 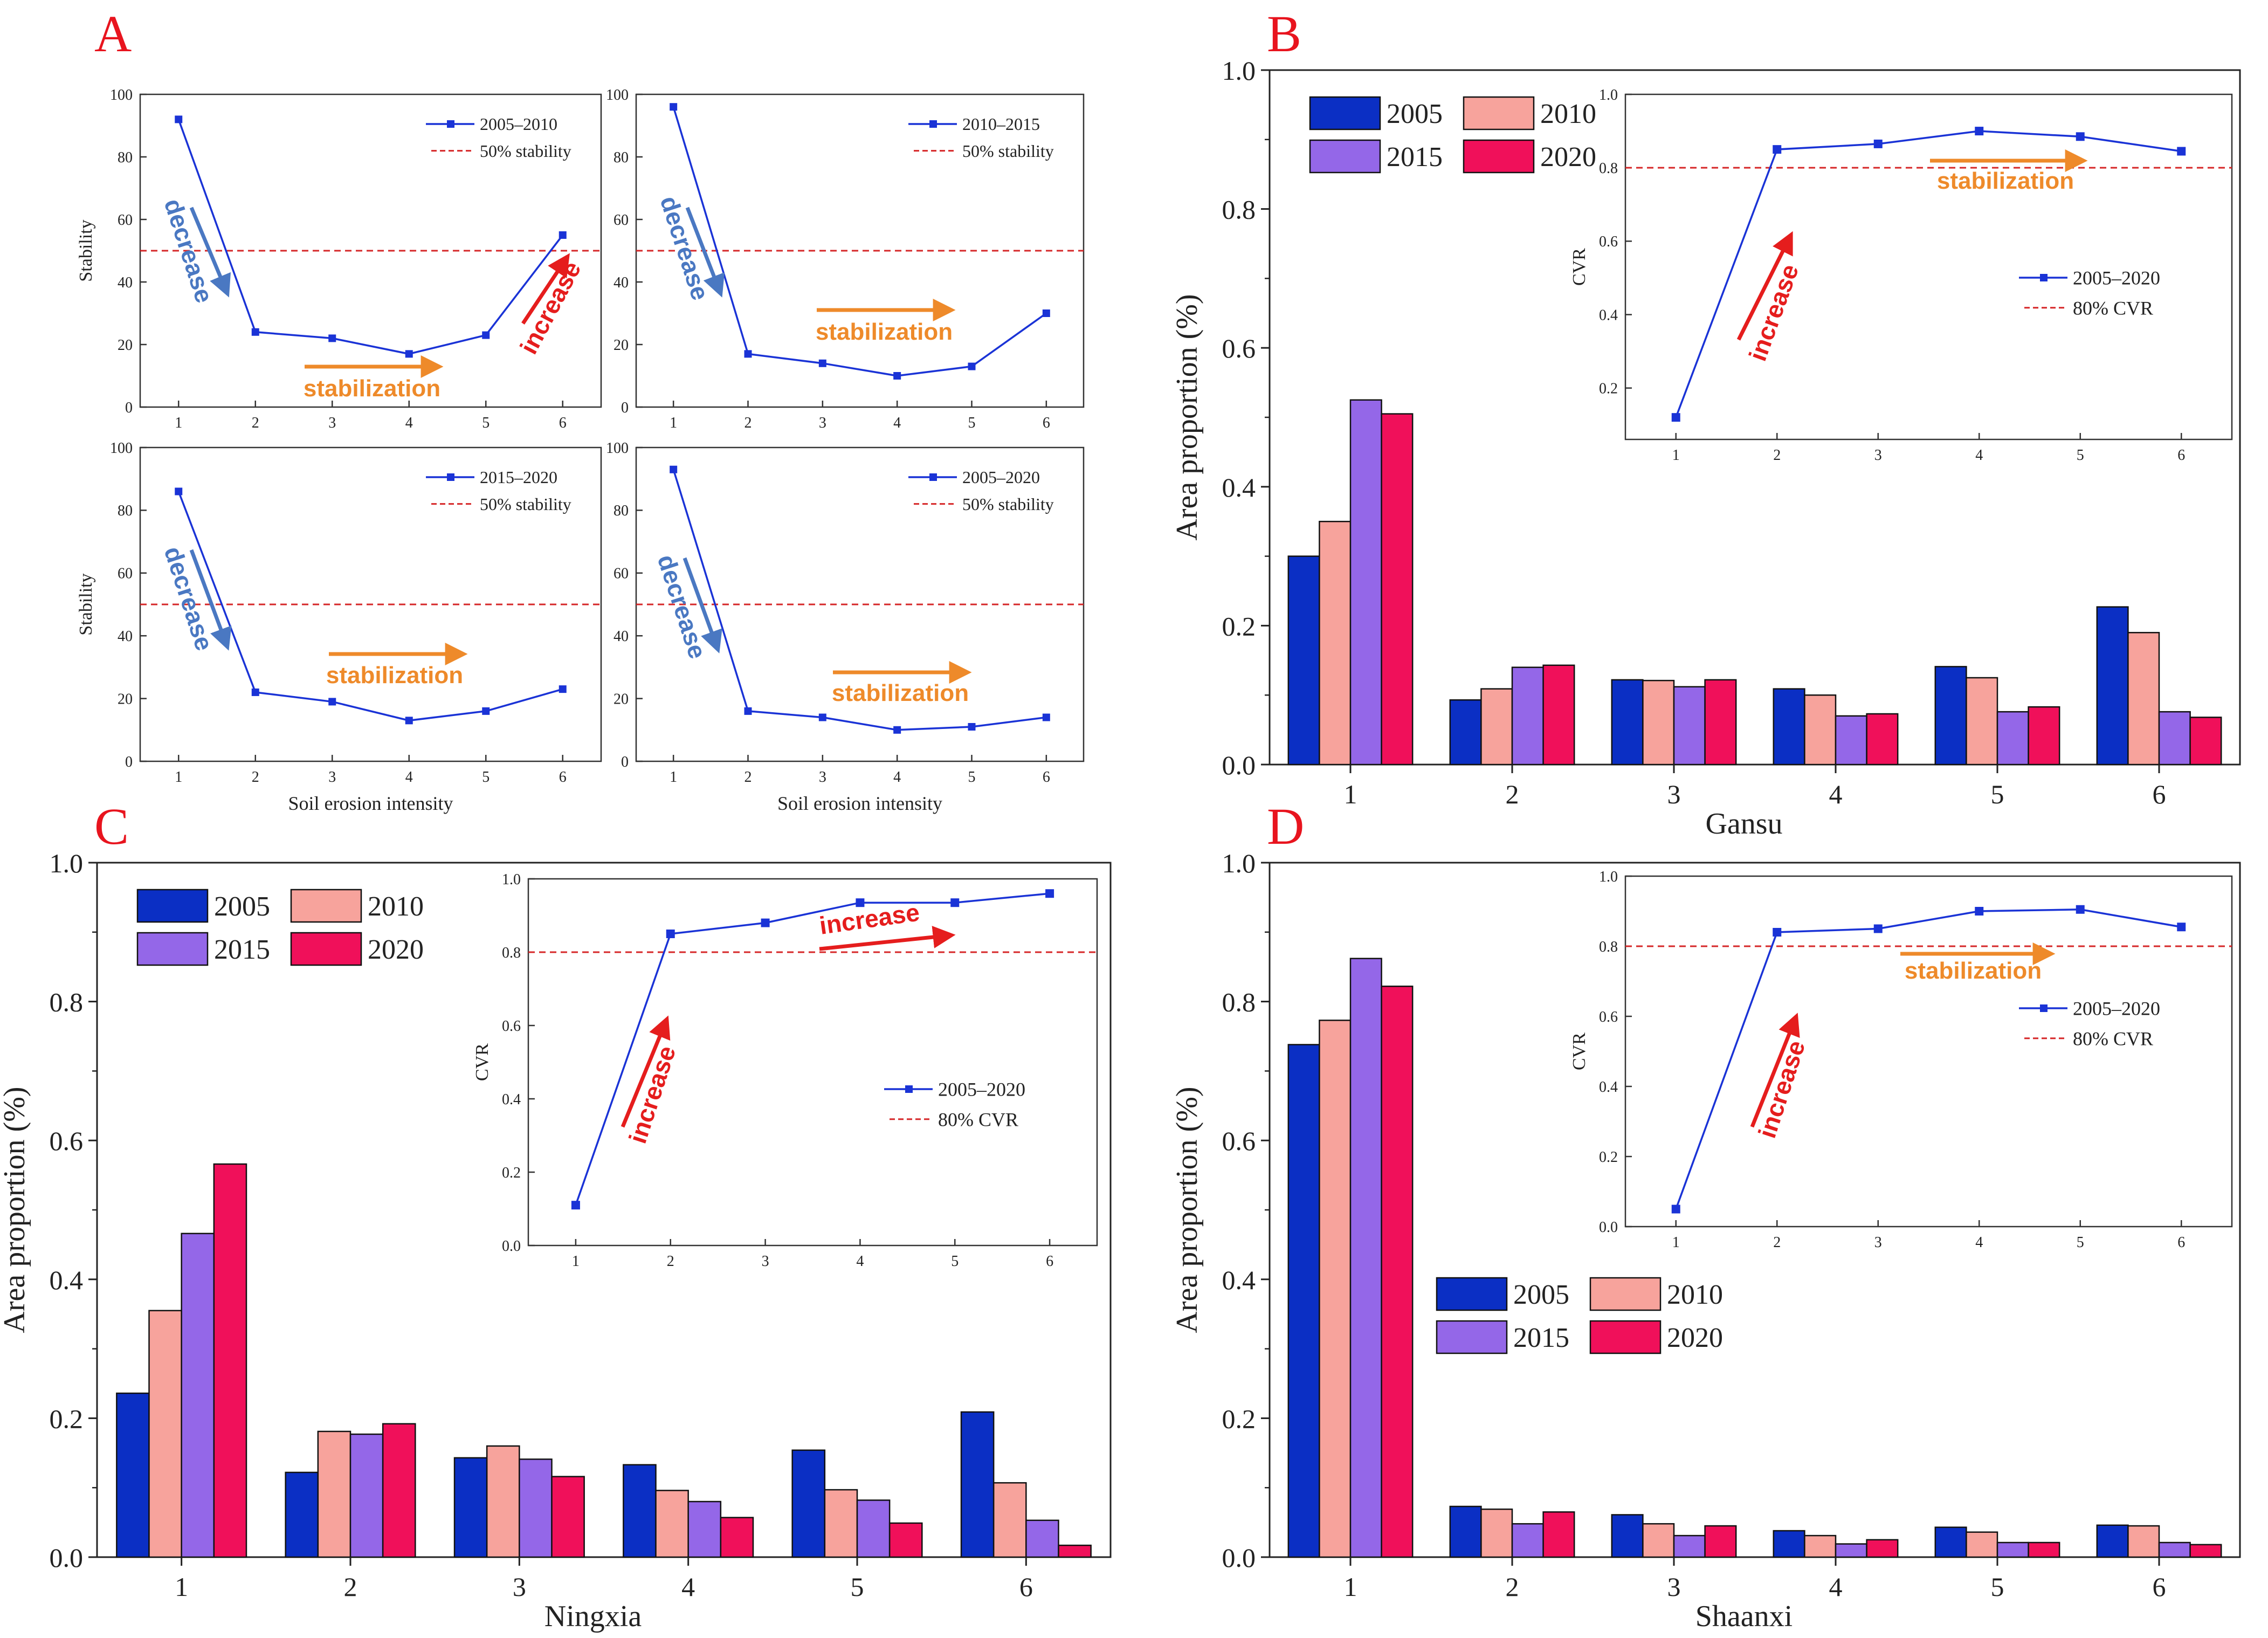 What do you see at coordinates (372, 388) in the screenshot?
I see `trend-label: stabilization` at bounding box center [372, 388].